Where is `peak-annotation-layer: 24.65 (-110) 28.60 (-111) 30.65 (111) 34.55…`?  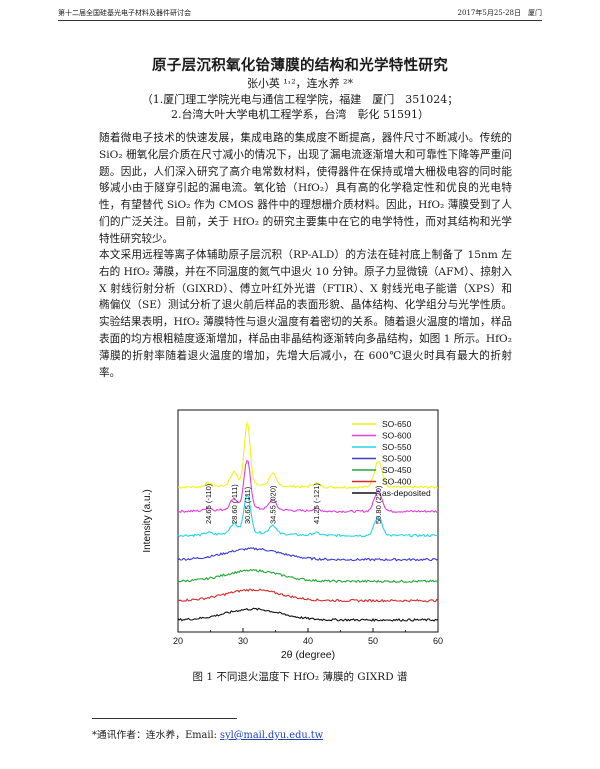 peak-annotation-layer: 24.65 (-110) 28.60 (-111) 30.65 (111) 34.55… is located at coordinates (293, 503).